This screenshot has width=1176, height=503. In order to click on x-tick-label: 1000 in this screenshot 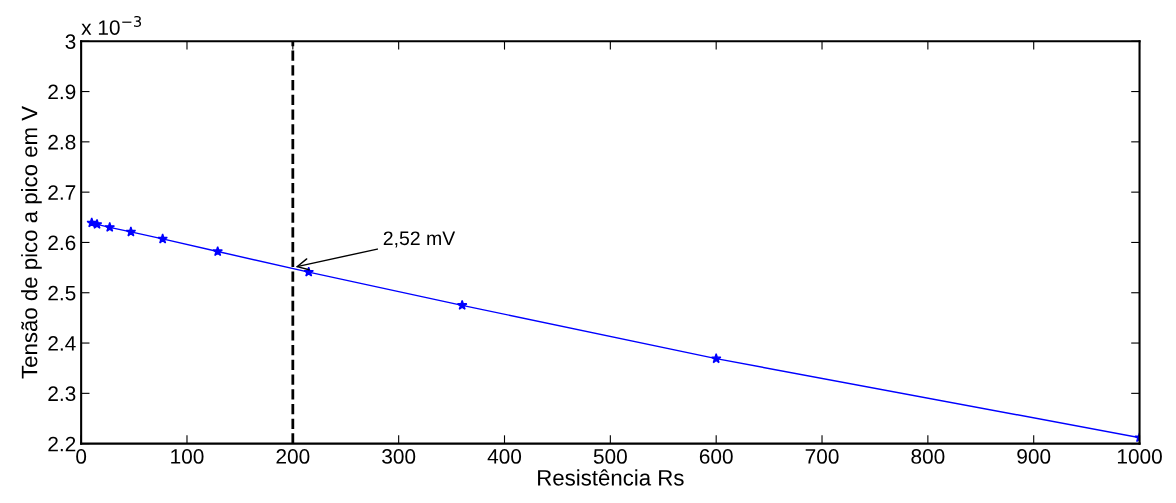, I will do `click(1139, 456)`.